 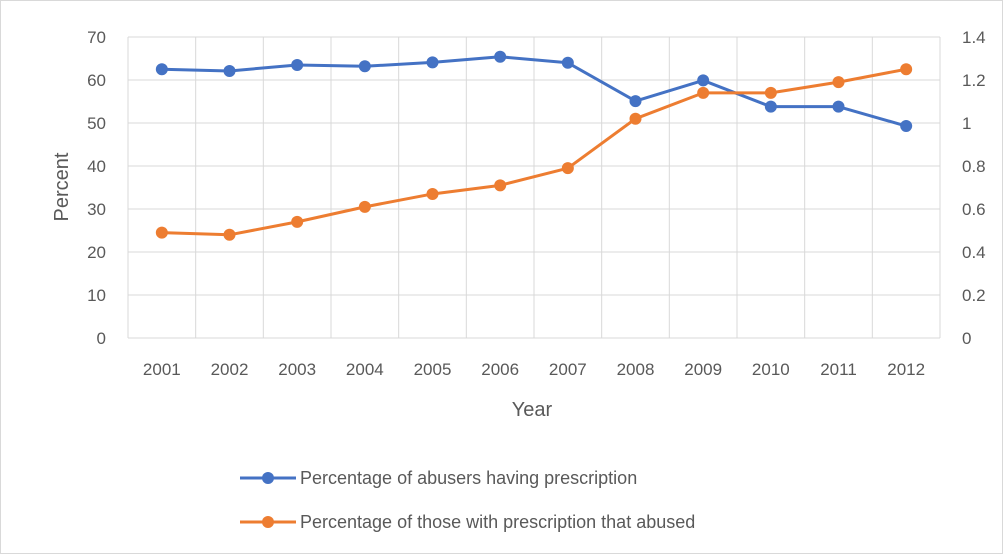 I want to click on right-tick-label: 0.4, so click(x=974, y=252).